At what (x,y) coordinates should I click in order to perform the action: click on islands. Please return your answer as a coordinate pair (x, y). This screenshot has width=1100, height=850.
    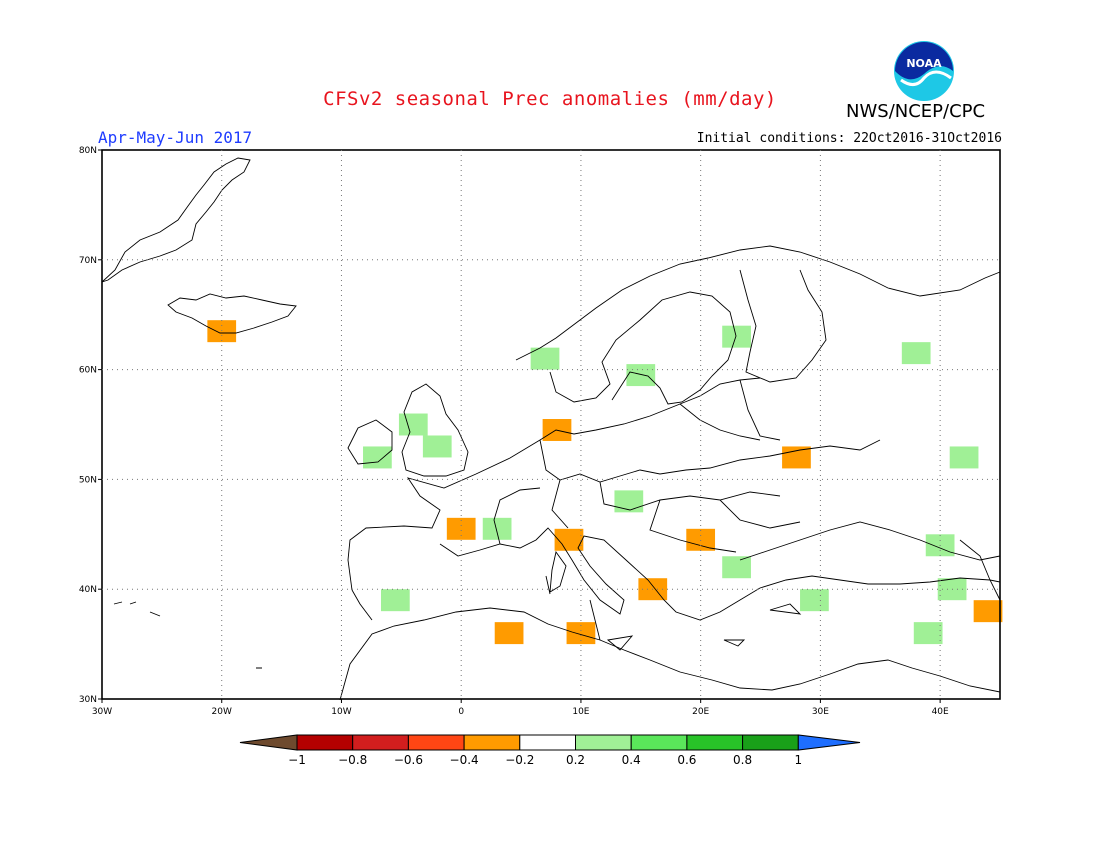
    Looking at the image, I should click on (457, 609).